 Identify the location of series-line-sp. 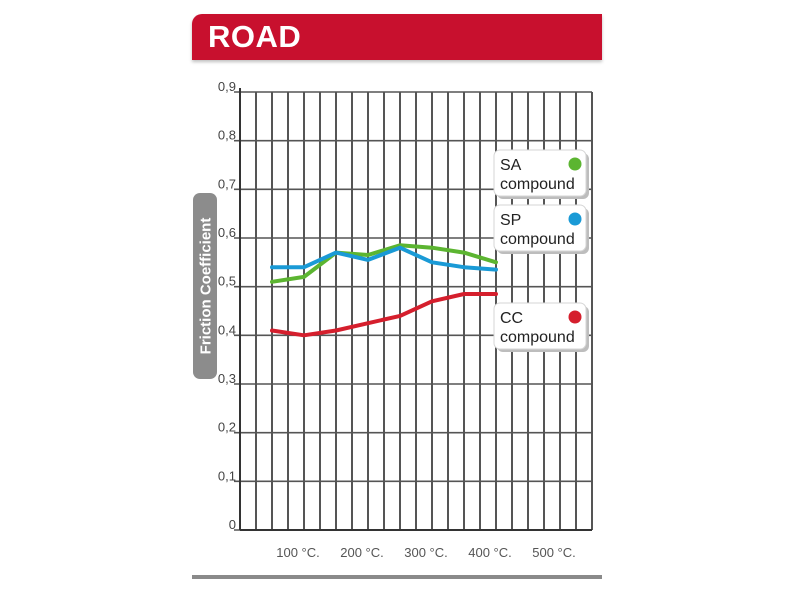
(384, 258).